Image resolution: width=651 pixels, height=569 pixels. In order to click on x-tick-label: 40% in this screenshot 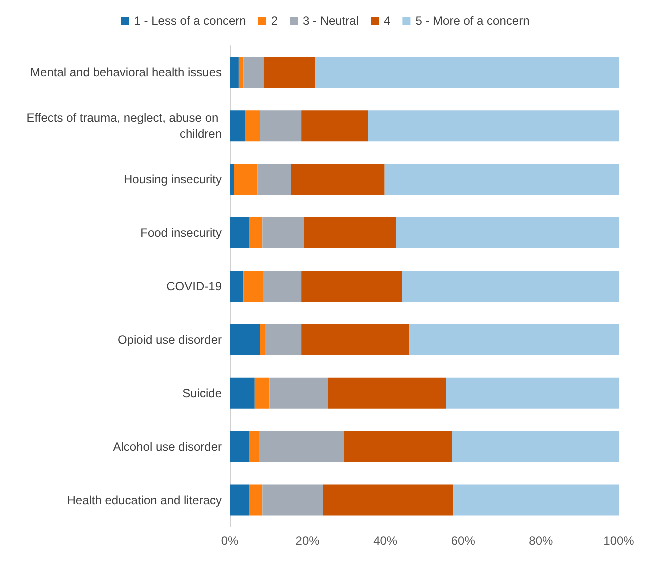, I will do `click(386, 541)`.